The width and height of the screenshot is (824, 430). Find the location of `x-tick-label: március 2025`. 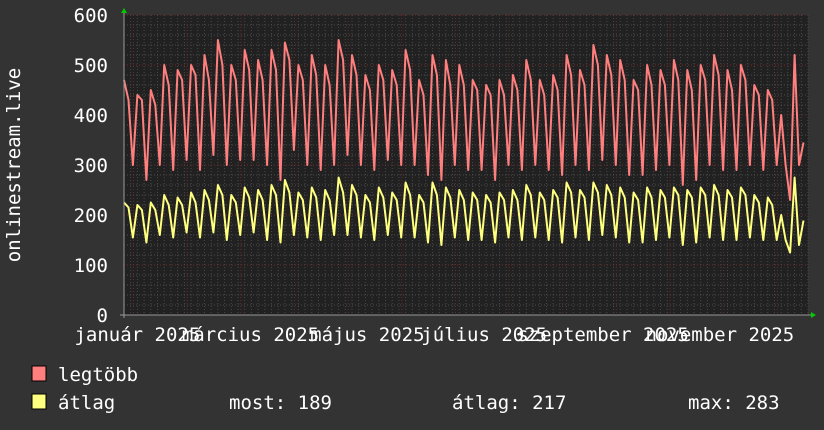

x-tick-label: március 2025 is located at coordinates (250, 335).